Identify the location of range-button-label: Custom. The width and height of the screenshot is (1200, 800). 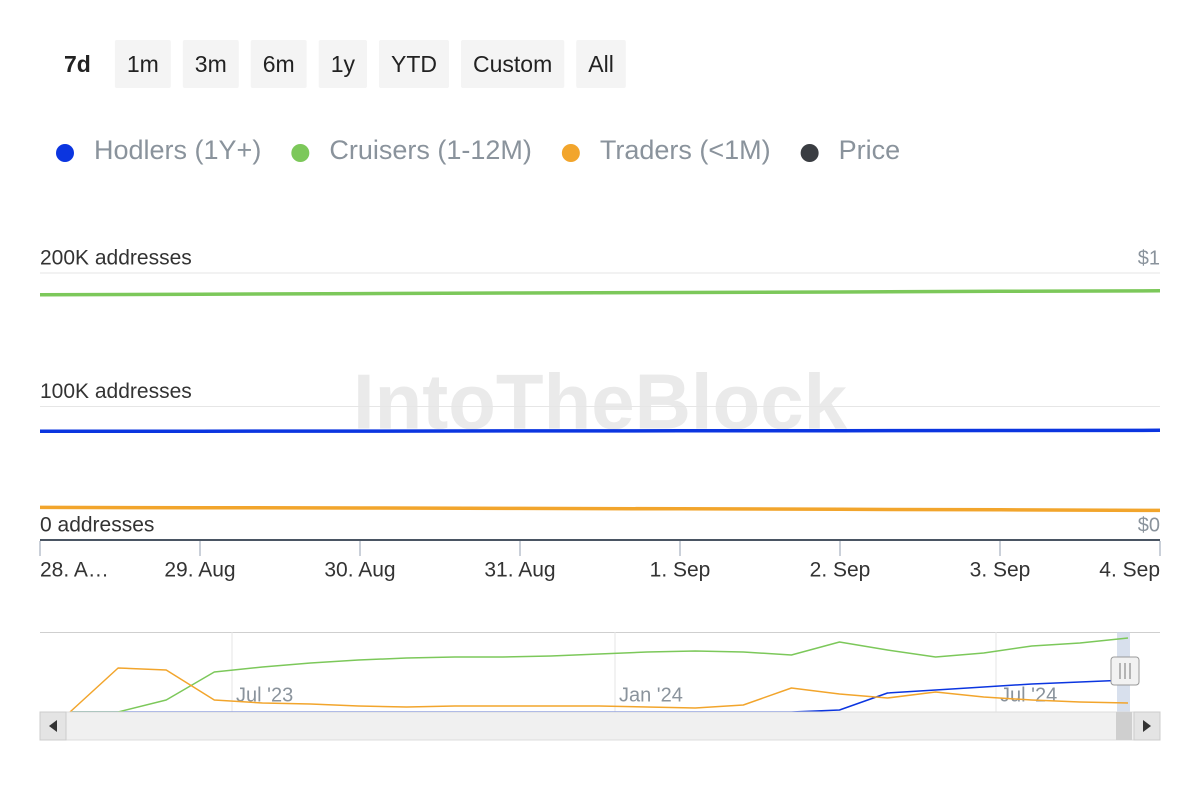
(512, 64).